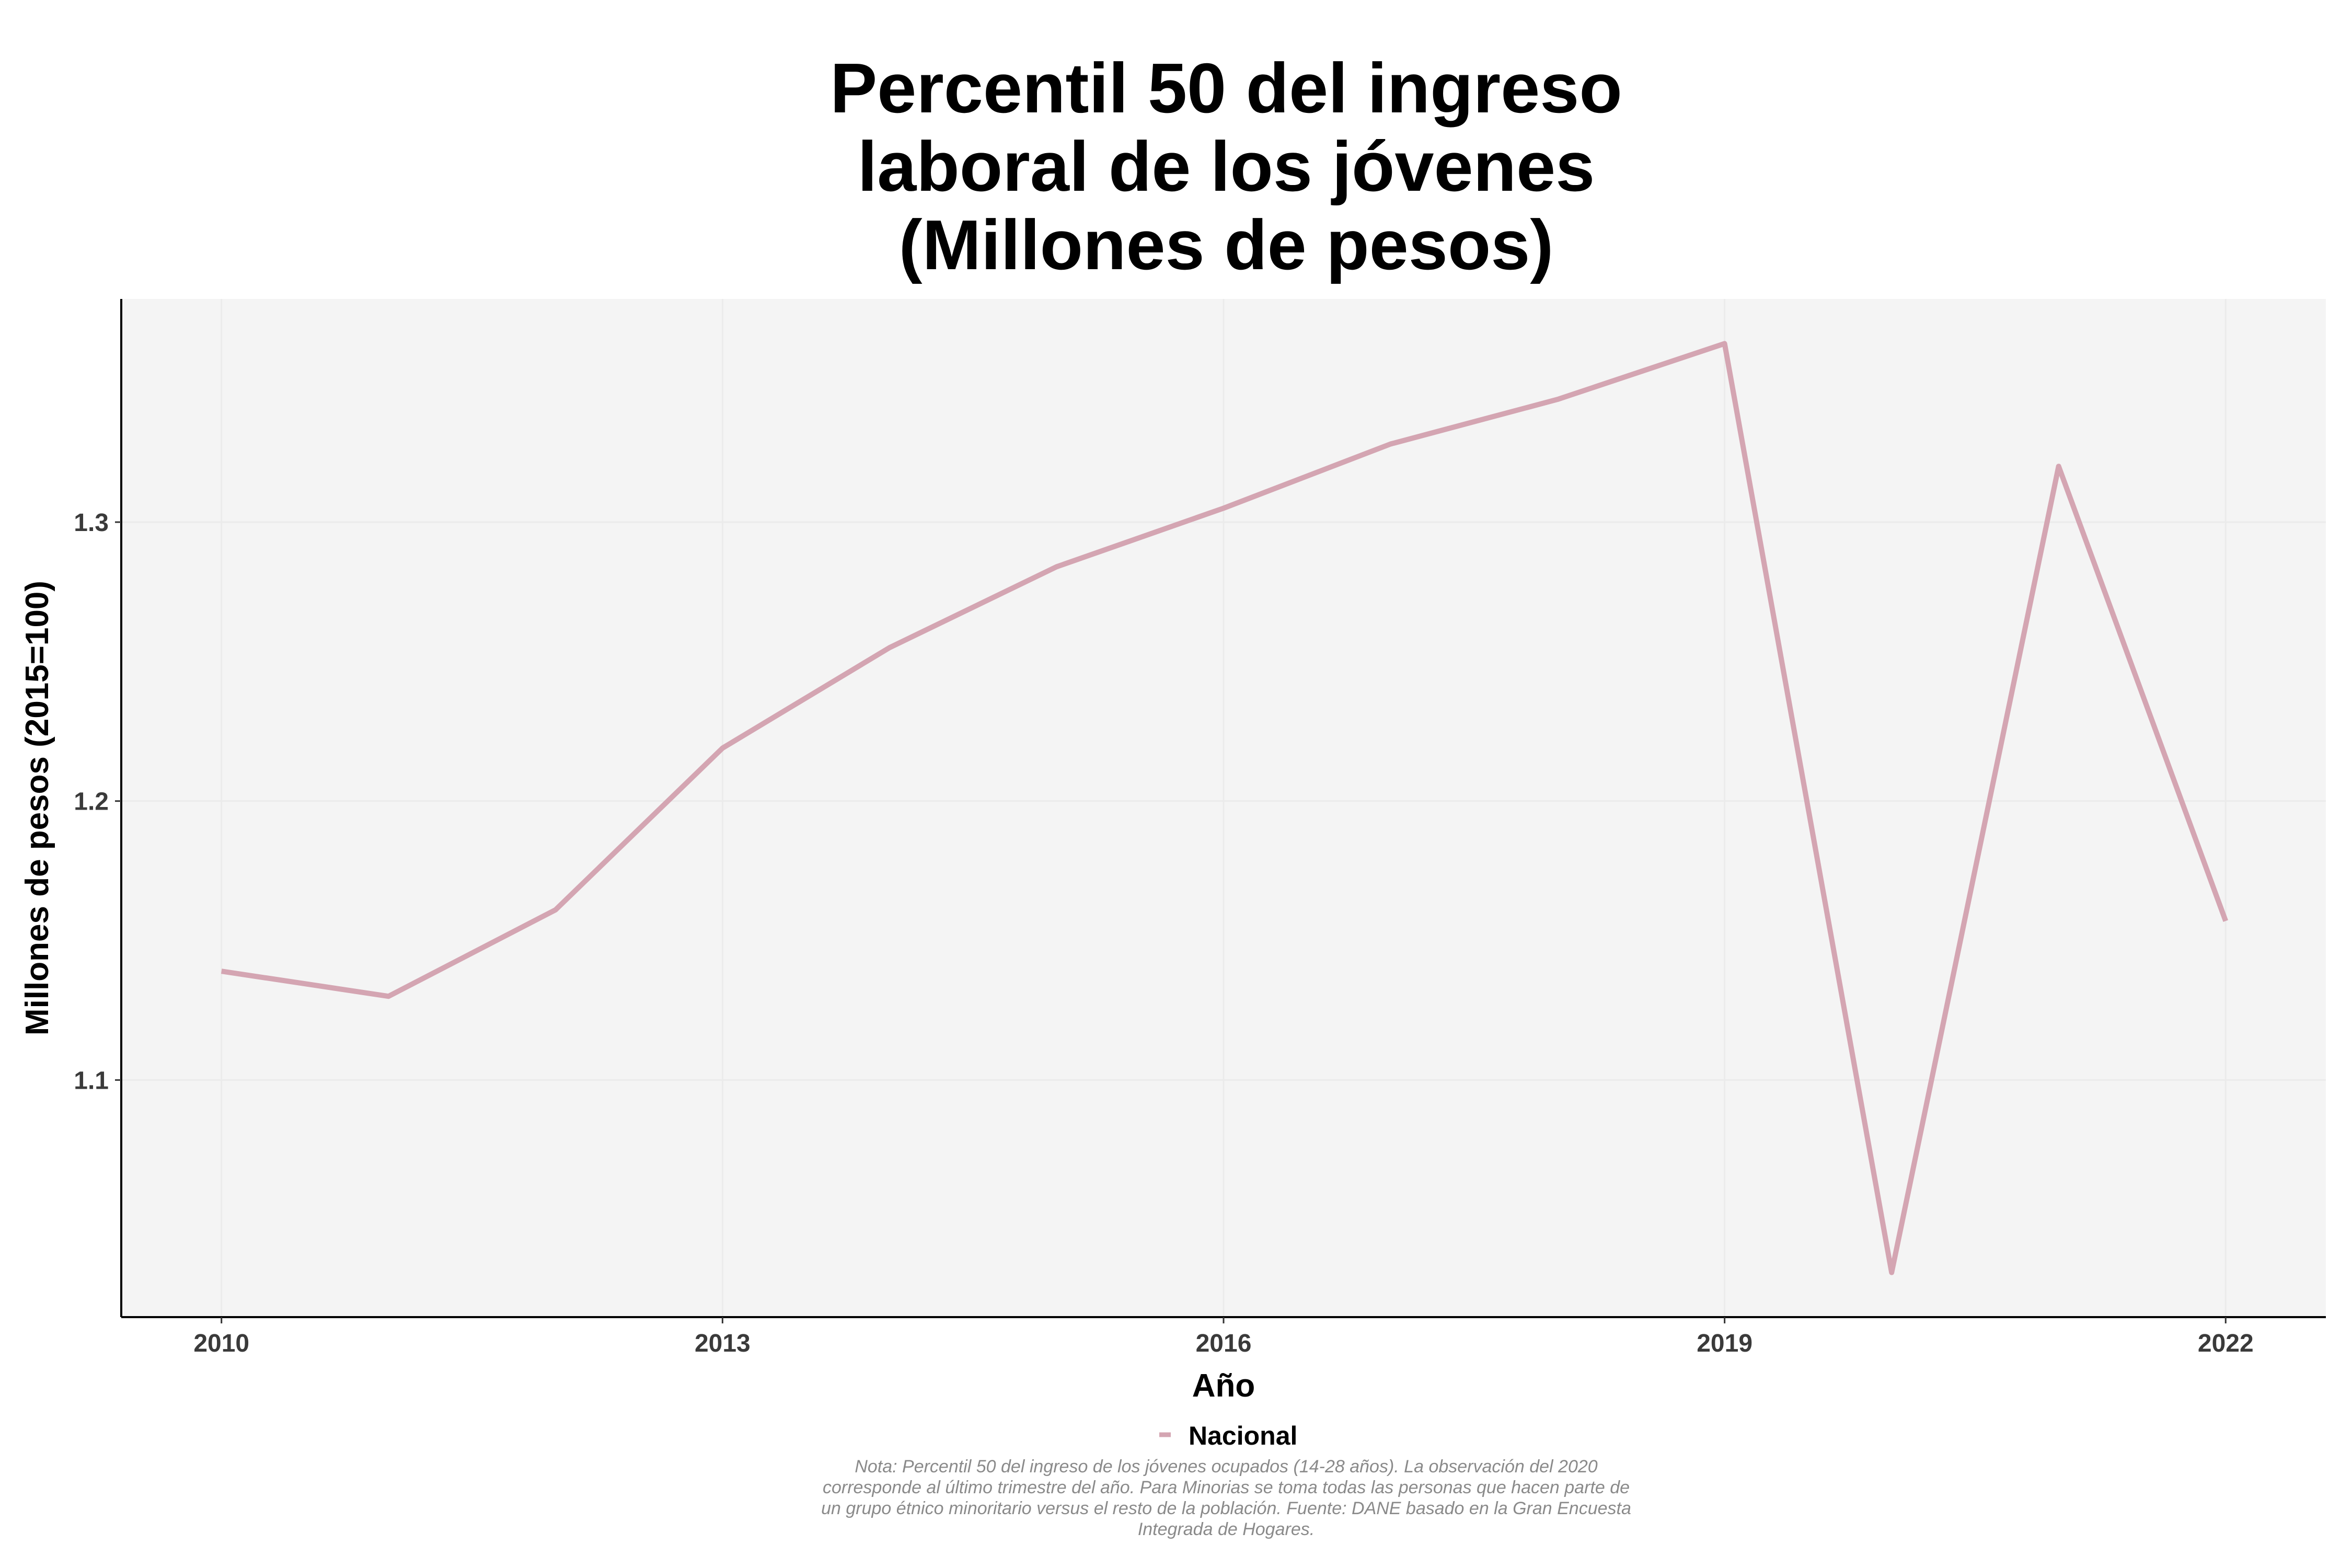 This screenshot has width=2352, height=1568. I want to click on chart-title-line-1: Percentil 50 del ingreso, so click(1226, 88).